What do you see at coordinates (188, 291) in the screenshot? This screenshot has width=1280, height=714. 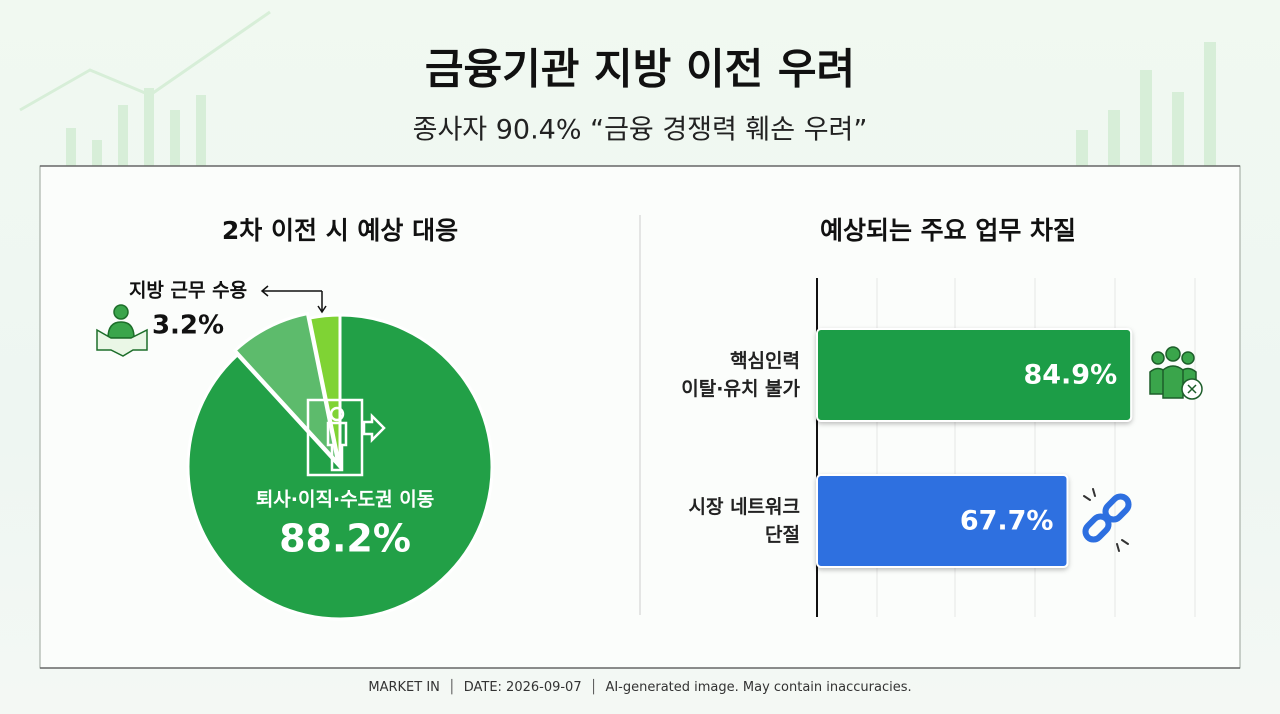 I see `slice-label: 지방 근무 수용` at bounding box center [188, 291].